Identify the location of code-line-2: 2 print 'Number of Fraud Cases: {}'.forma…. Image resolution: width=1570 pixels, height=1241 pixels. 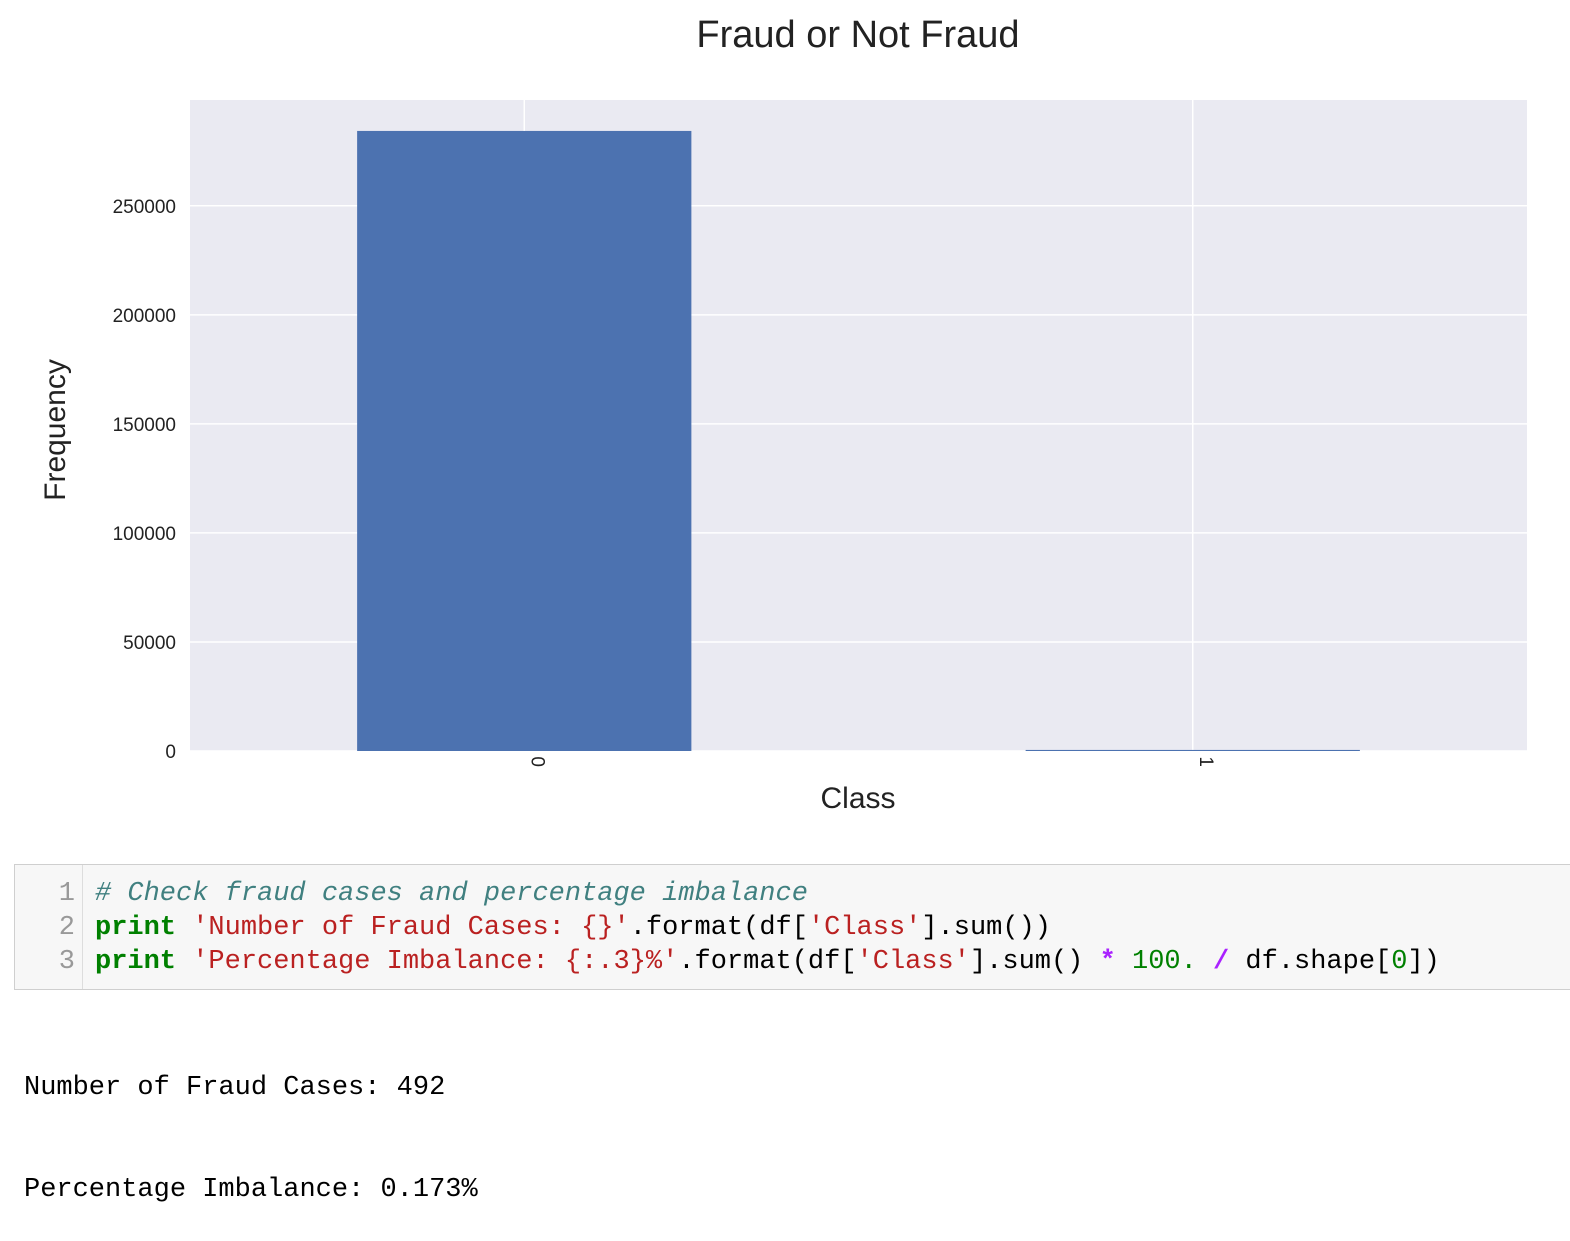
(785, 928).